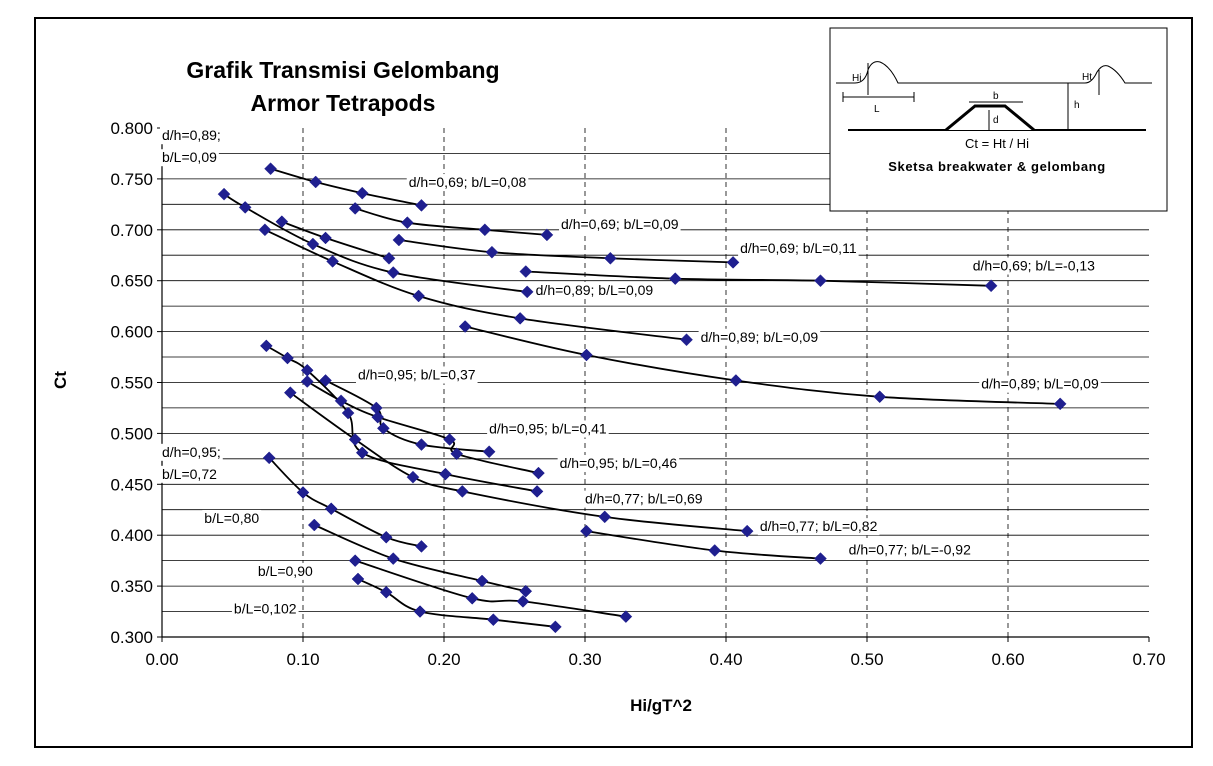  Describe the element at coordinates (417, 374) in the screenshot. I see `annotation-label: d/h=0,95; b/L=0,37` at that location.